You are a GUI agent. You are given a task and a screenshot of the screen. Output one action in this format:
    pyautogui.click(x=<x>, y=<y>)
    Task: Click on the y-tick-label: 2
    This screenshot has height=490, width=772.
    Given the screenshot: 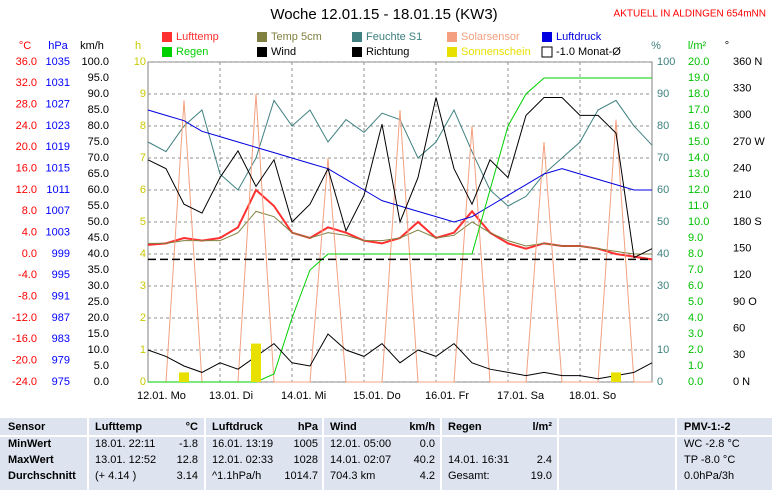 What is the action you would take?
    pyautogui.click(x=143, y=318)
    